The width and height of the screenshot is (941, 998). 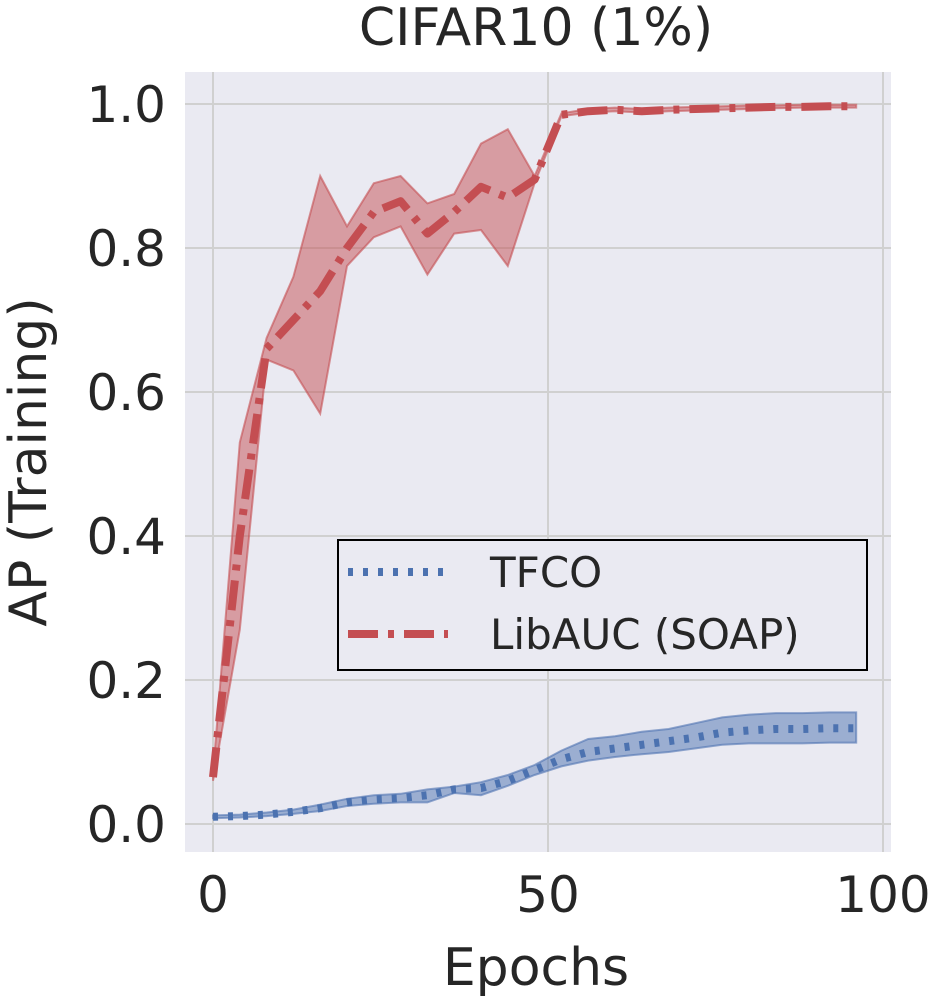 I want to click on legend-label-libauc: LibAUC (SOAP), so click(x=645, y=634).